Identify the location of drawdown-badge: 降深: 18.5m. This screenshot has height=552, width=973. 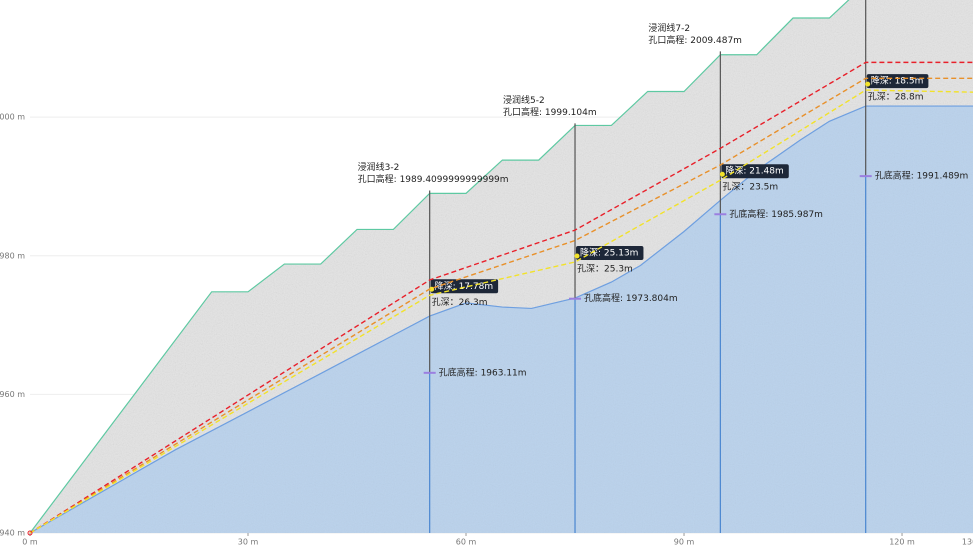
(897, 81).